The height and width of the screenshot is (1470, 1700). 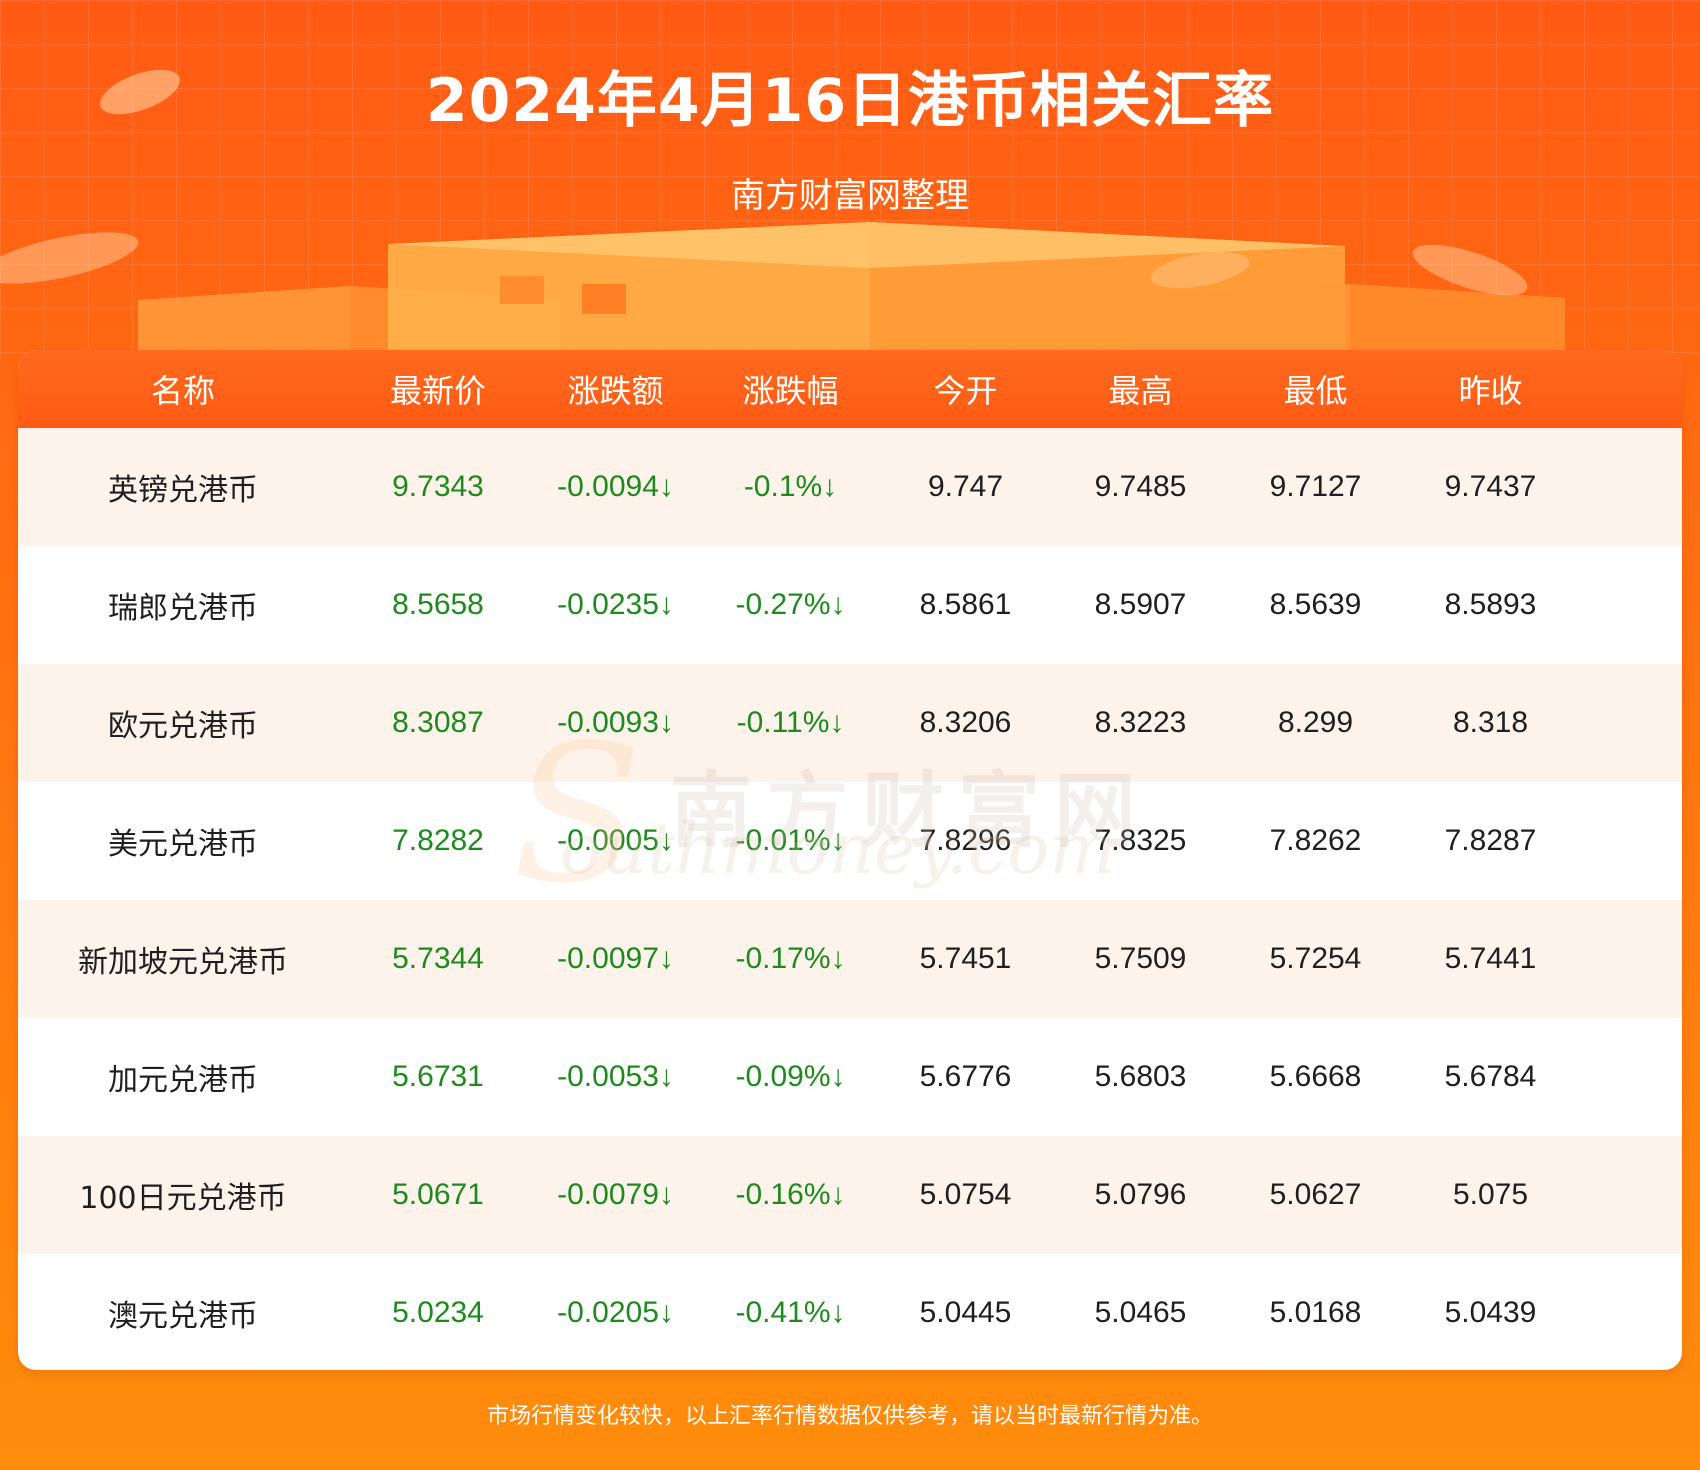 I want to click on row-high: 8.5907, so click(x=1140, y=604).